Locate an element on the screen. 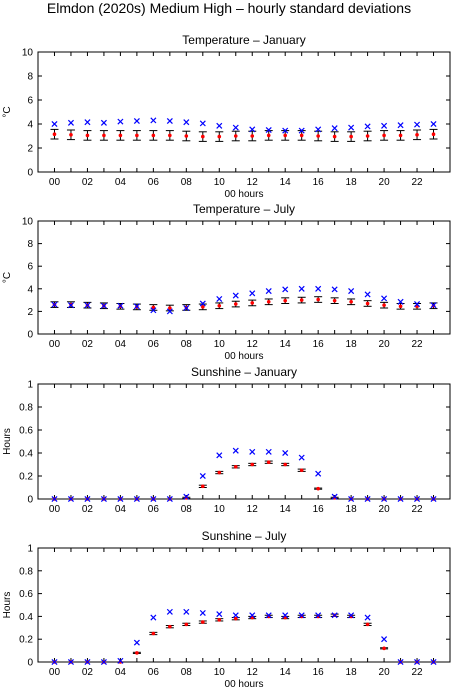 The image size is (458, 689). x-tick-label: 20 is located at coordinates (385, 344).